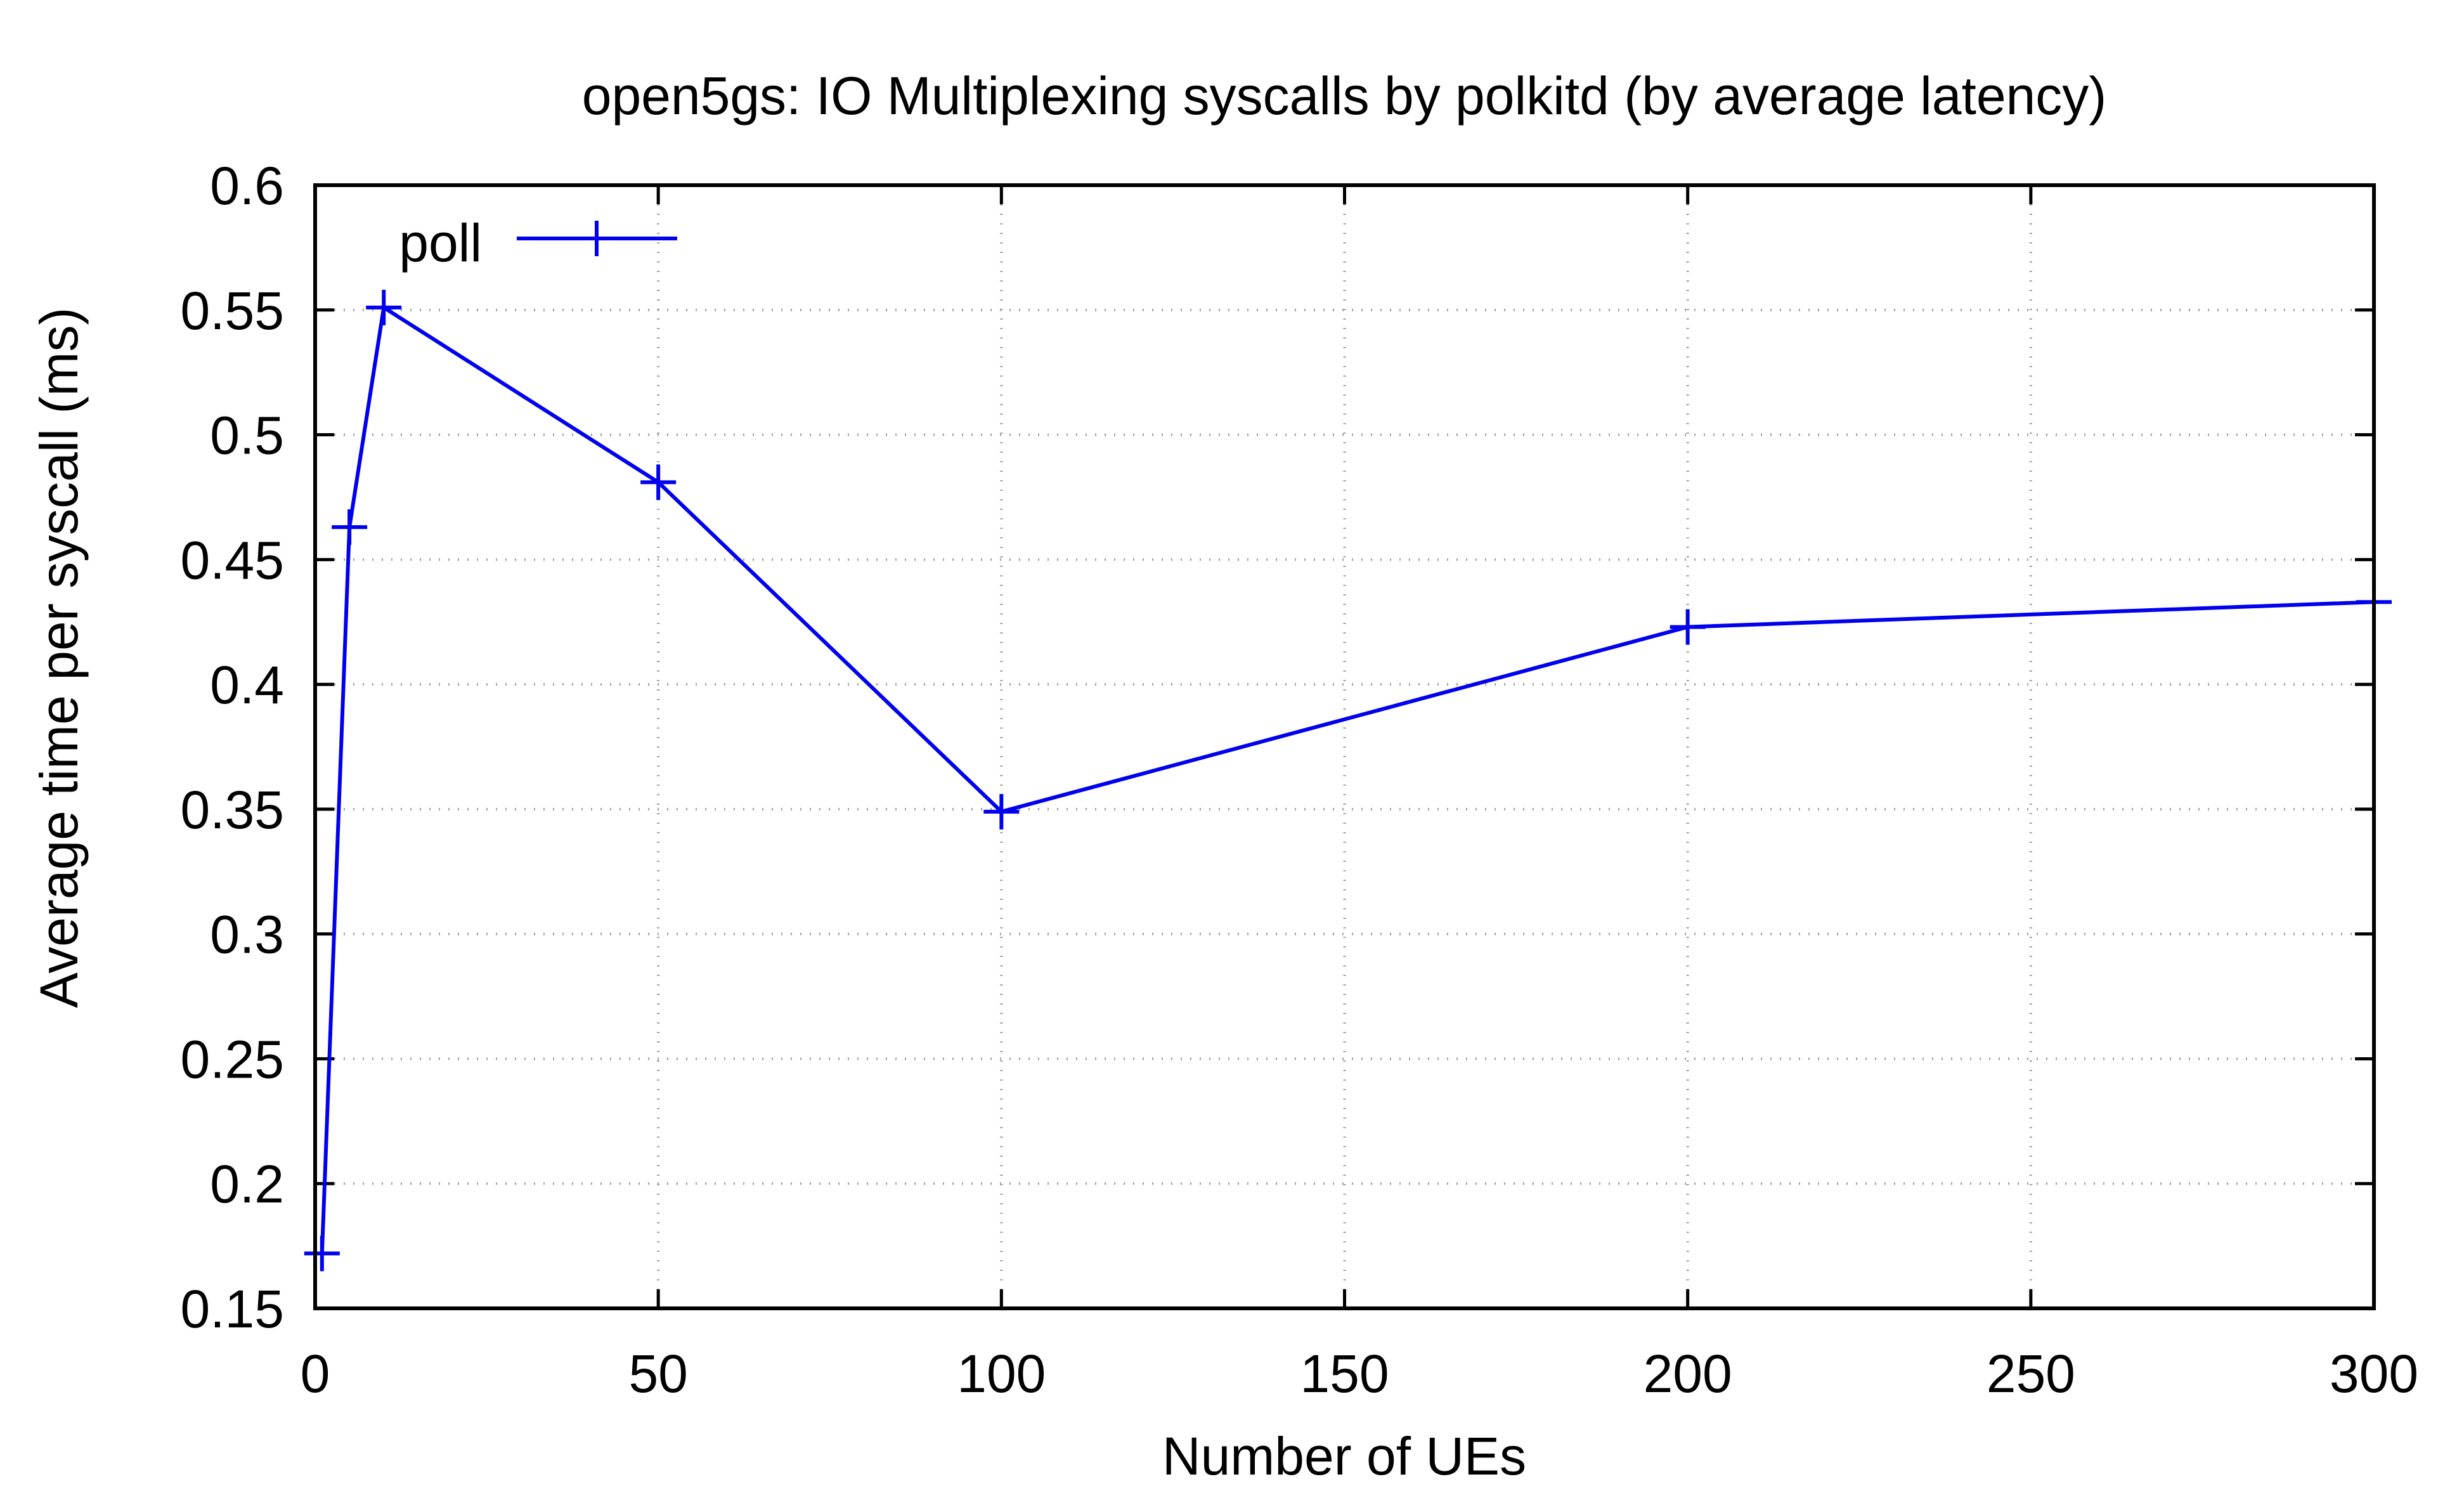 This screenshot has height=1498, width=2464. What do you see at coordinates (1344, 1456) in the screenshot?
I see `x-axis-title: Number of UEs` at bounding box center [1344, 1456].